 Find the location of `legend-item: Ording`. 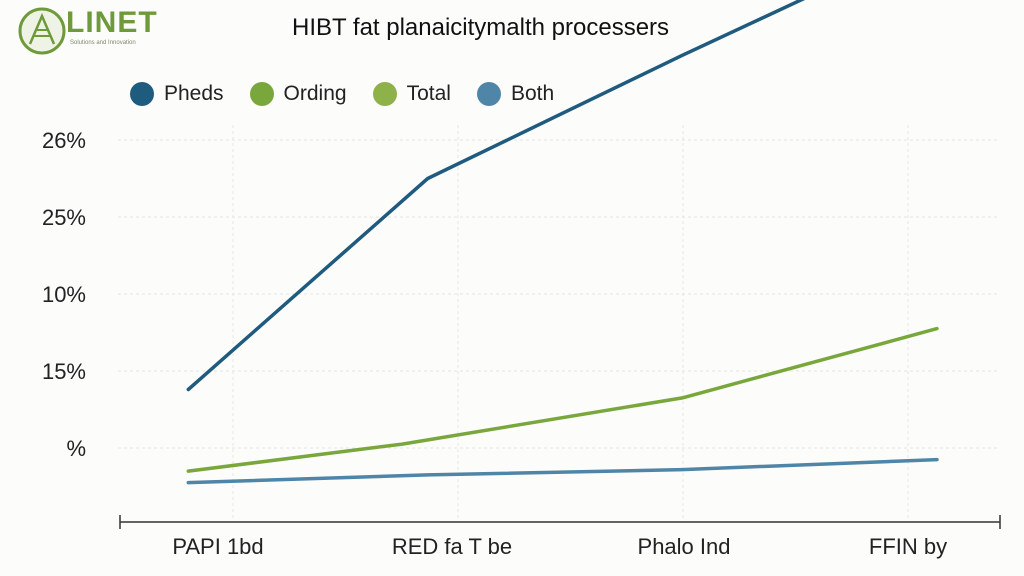

legend-item: Ording is located at coordinates (298, 94).